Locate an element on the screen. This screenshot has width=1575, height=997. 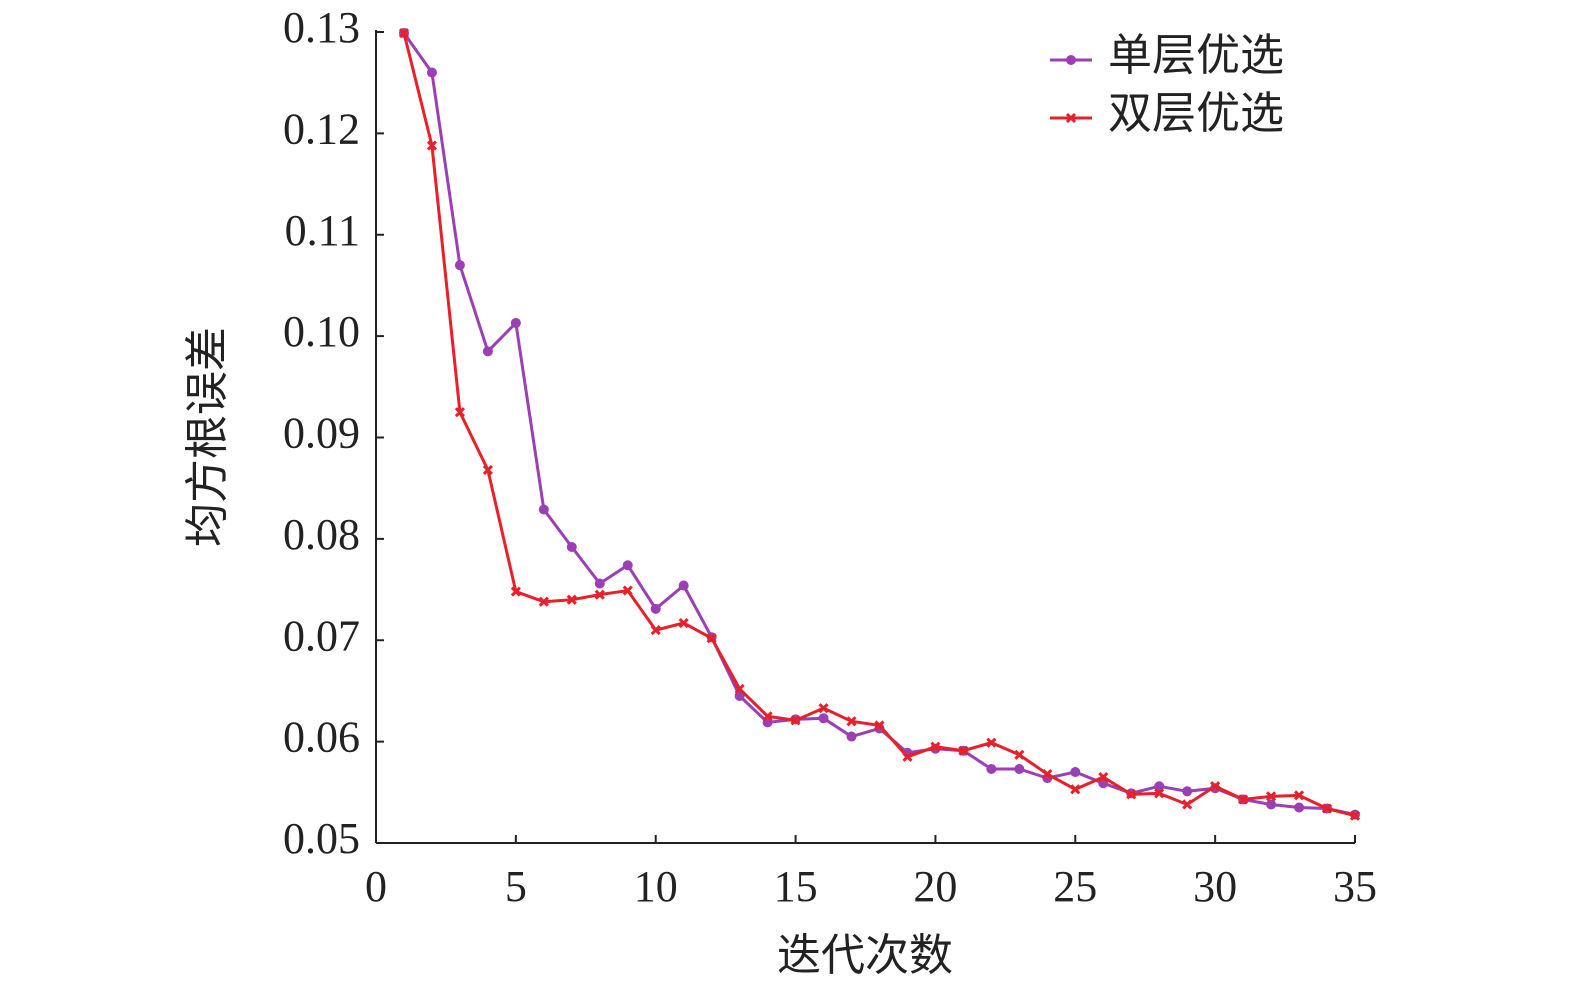
y-tick-label: 0.08 is located at coordinates (321, 534).